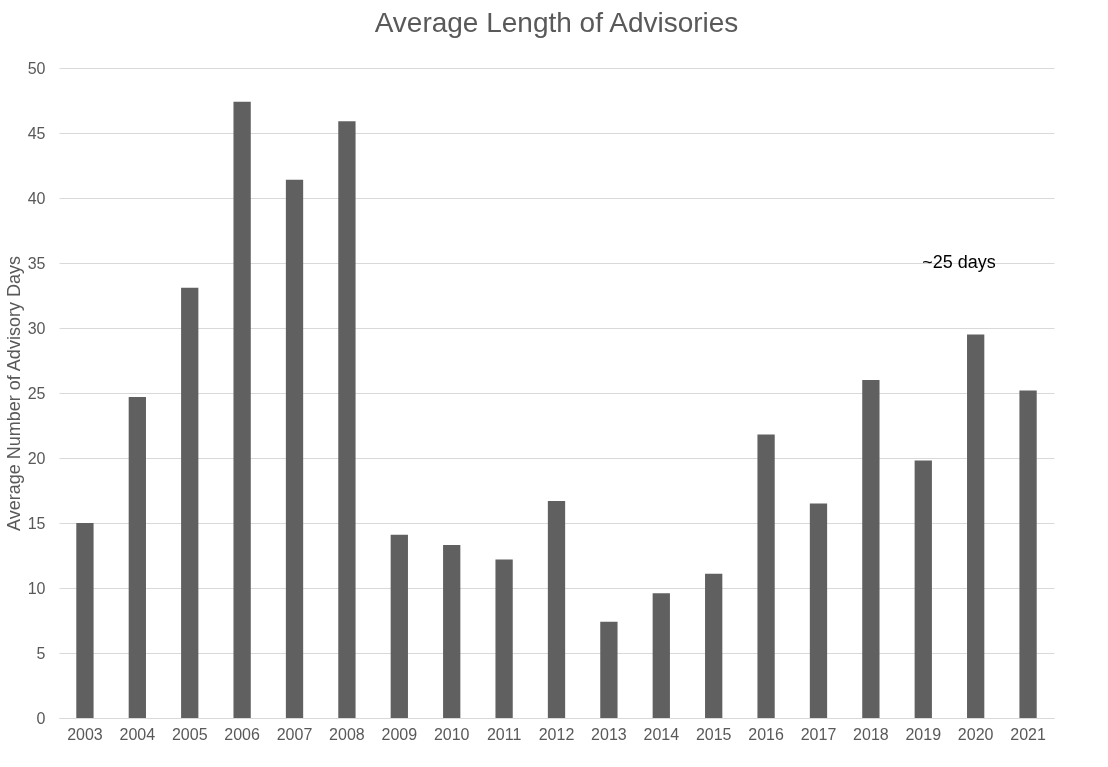 The image size is (1108, 767). Describe the element at coordinates (871, 734) in the screenshot. I see `x-tick-label: 2018` at that location.